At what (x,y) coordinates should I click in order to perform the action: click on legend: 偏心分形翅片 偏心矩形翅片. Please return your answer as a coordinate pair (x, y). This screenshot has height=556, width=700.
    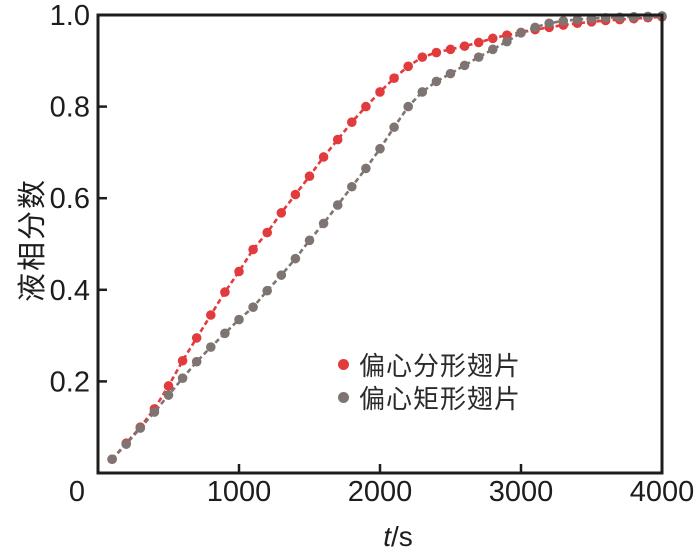
    Looking at the image, I should click on (429, 381).